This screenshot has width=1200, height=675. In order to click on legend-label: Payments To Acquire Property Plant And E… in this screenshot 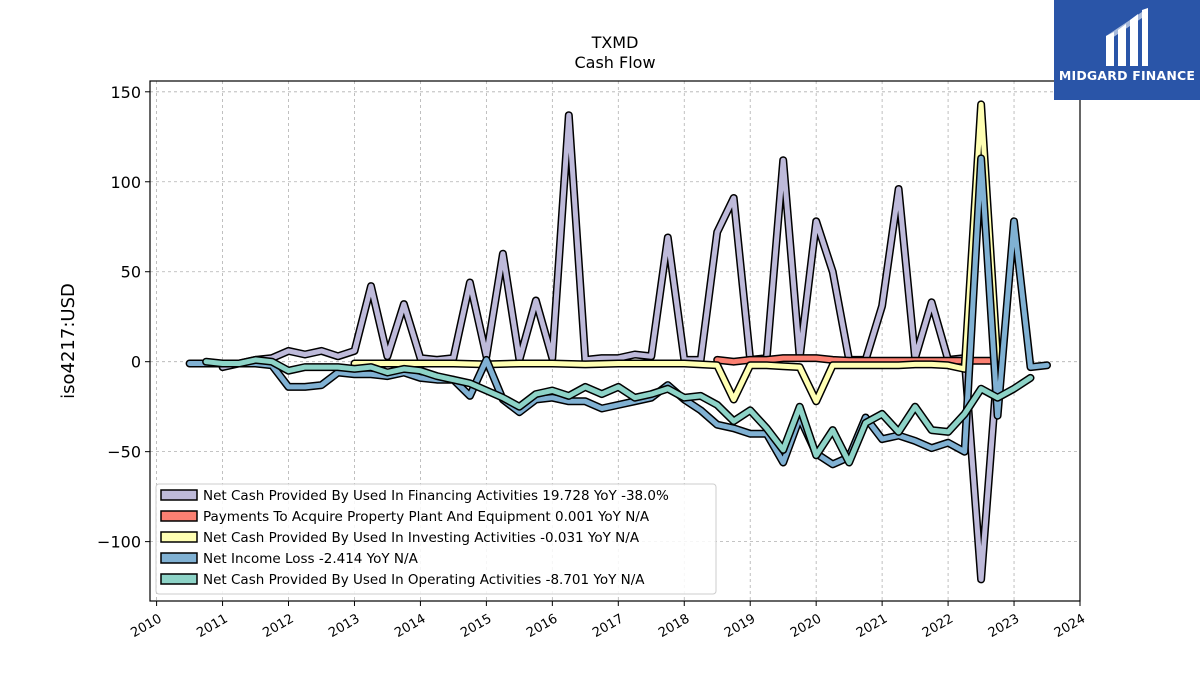, I will do `click(426, 517)`.